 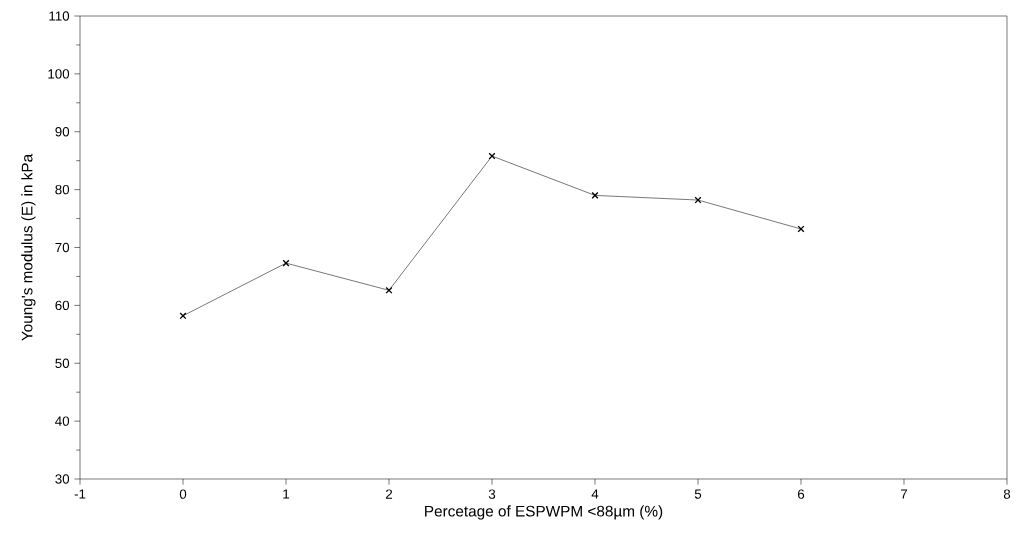 What do you see at coordinates (62, 479) in the screenshot?
I see `y-tick-label: 30` at bounding box center [62, 479].